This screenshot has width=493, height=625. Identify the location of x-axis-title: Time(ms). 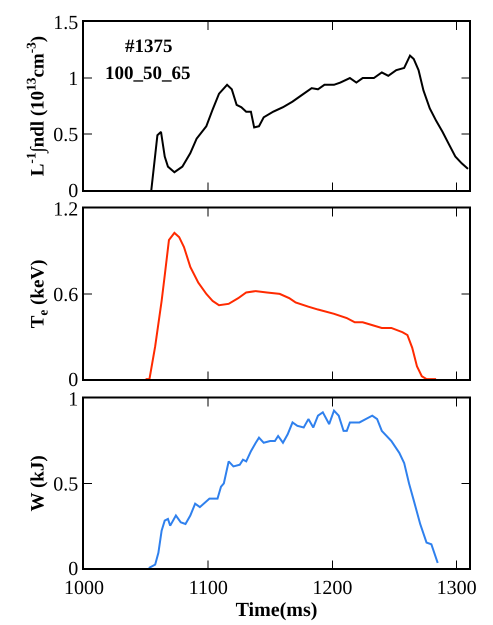
(277, 609).